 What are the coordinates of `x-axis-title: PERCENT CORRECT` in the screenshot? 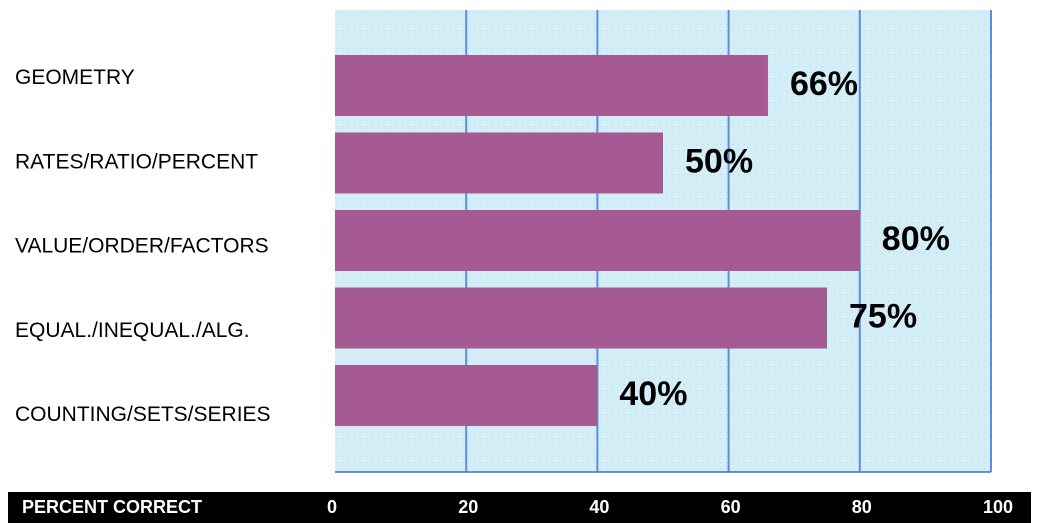 It's located at (112, 507).